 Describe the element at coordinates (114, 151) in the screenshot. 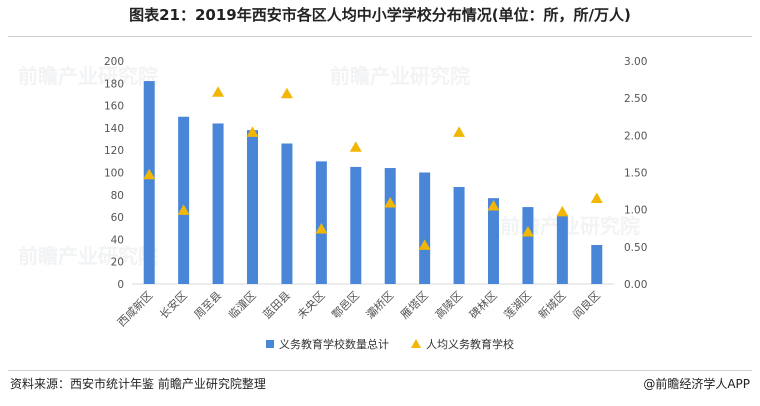

I see `y-left-tick-label: 120` at that location.